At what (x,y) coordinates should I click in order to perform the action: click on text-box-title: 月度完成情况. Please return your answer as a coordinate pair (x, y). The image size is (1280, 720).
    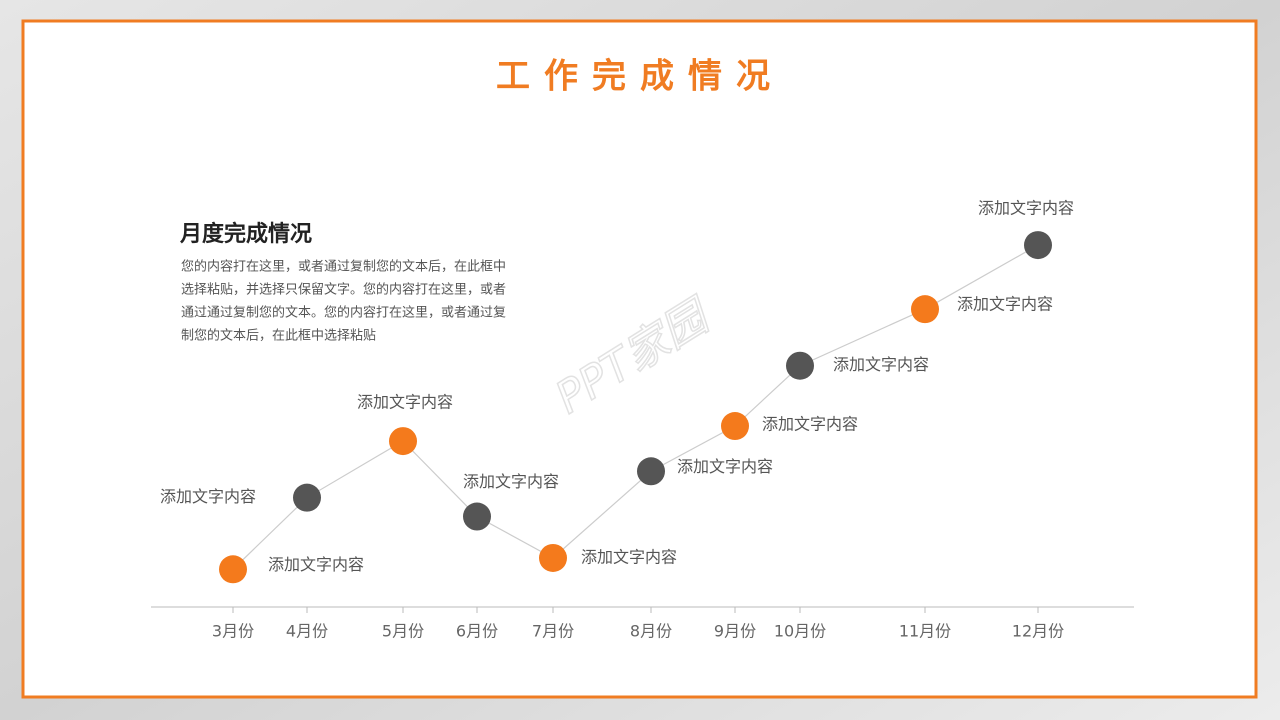
    Looking at the image, I should click on (245, 234).